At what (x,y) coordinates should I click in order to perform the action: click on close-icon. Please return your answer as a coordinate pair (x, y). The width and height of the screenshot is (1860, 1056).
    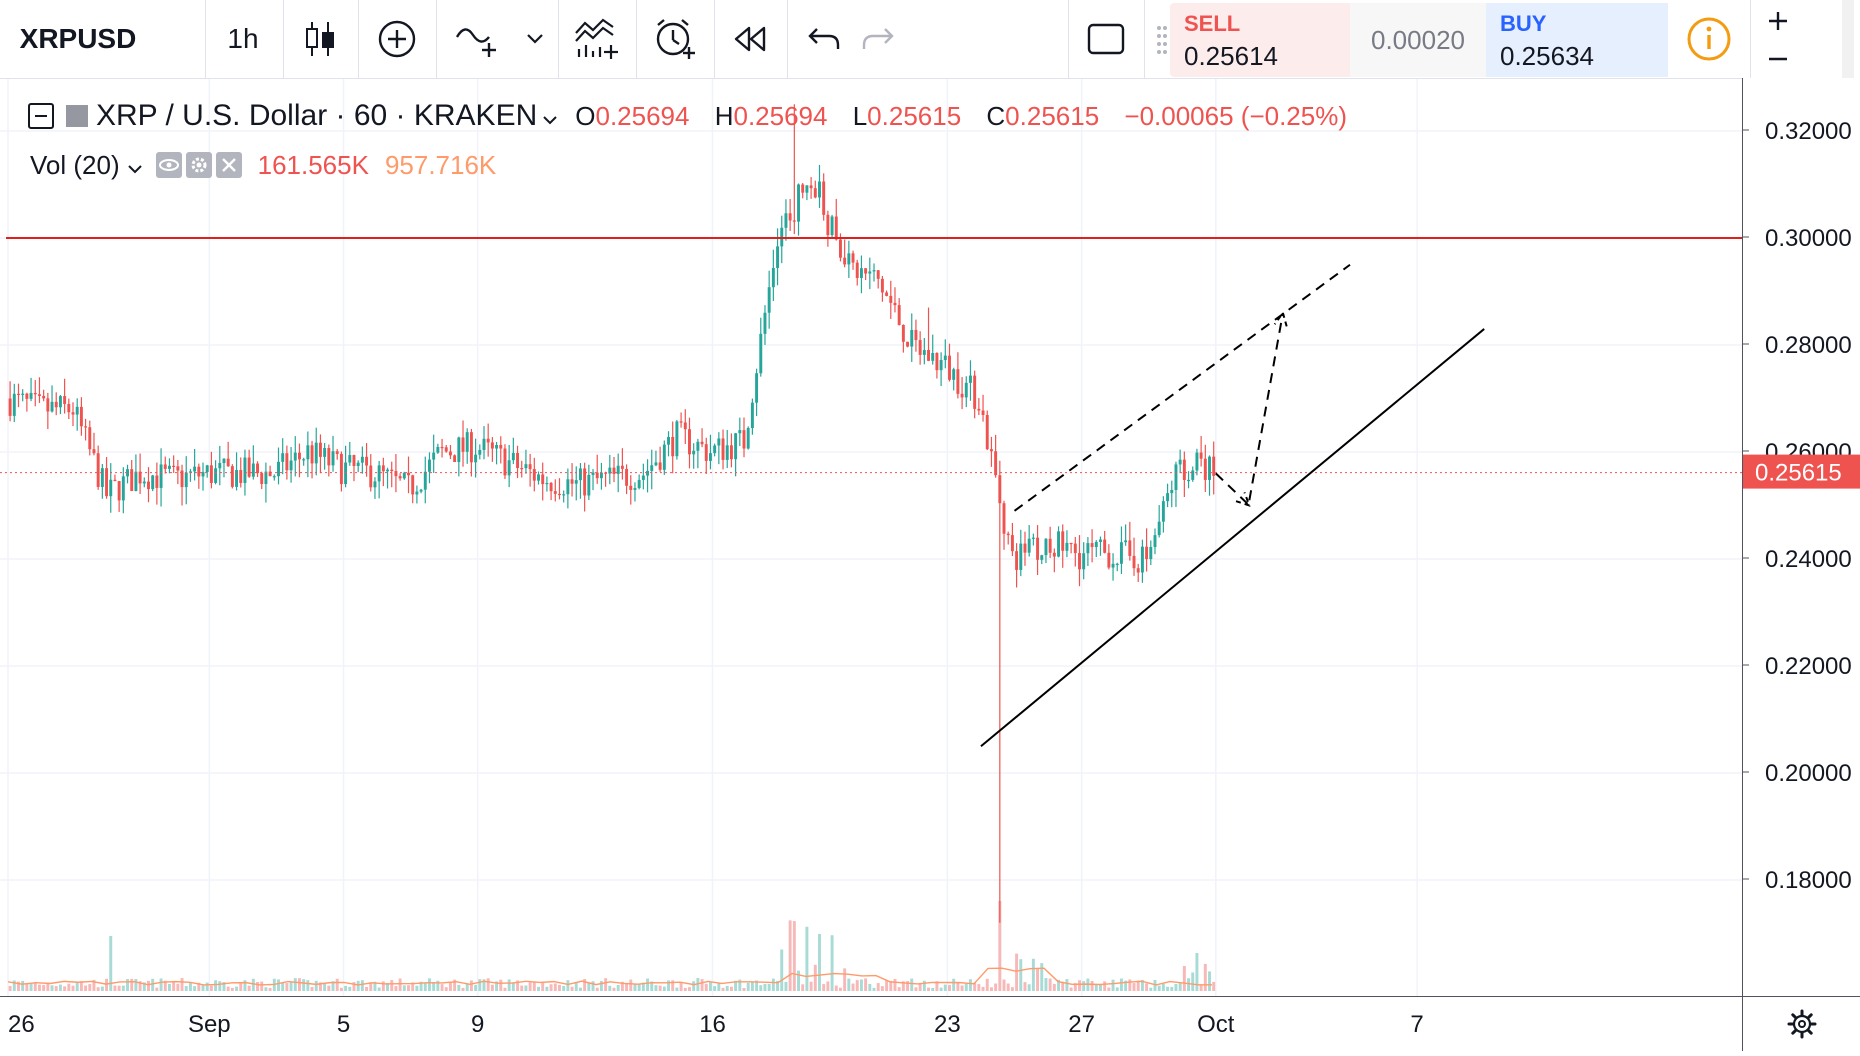
    Looking at the image, I should click on (228, 165).